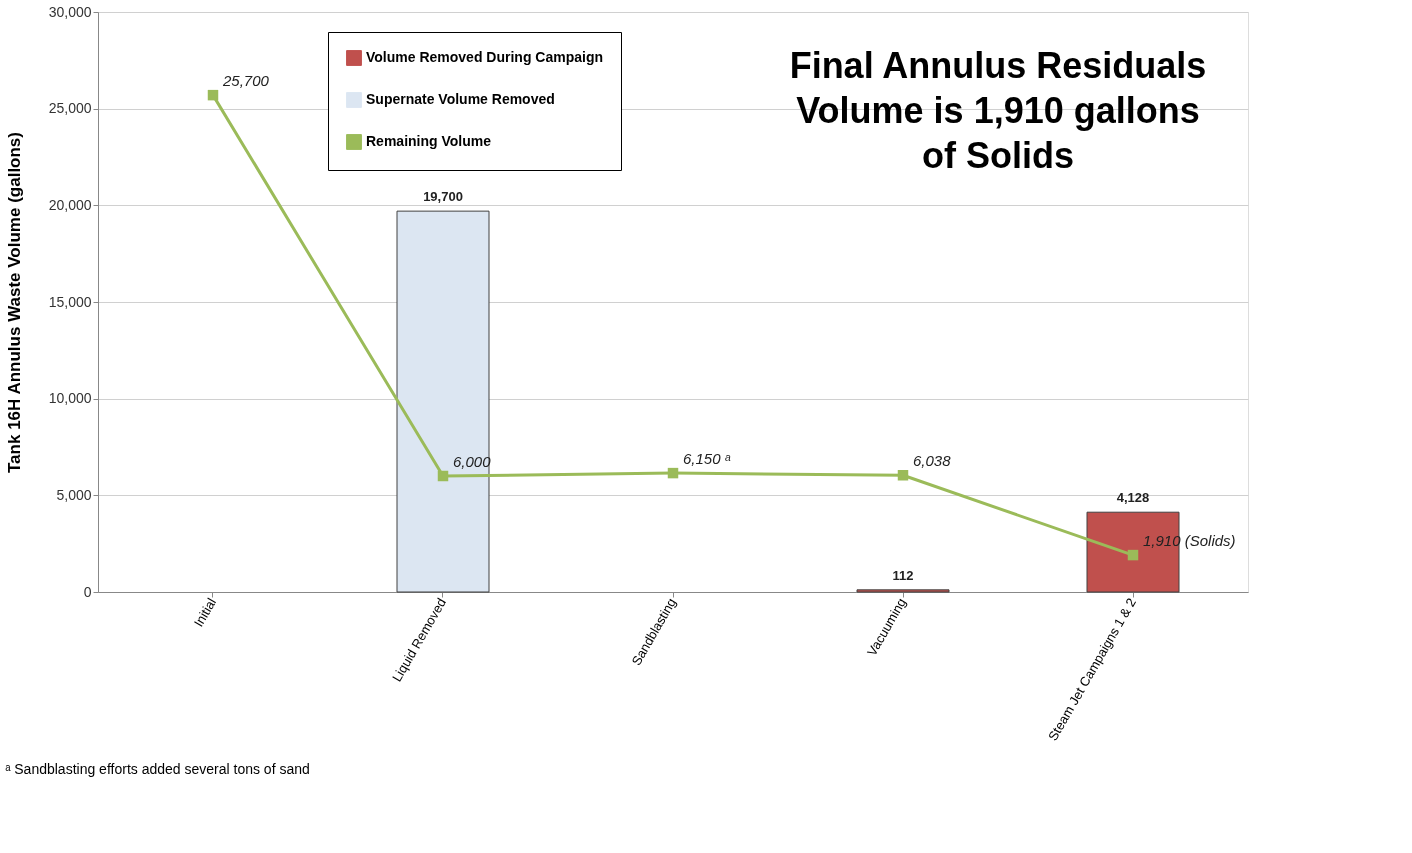 The image size is (1412, 853). I want to click on data-label: 4,128, so click(1133, 498).